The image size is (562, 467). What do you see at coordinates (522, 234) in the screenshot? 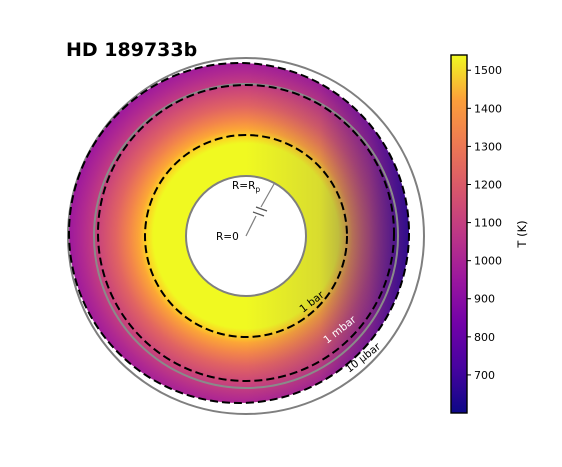
I see `colorbar-label: T (K)` at bounding box center [522, 234].